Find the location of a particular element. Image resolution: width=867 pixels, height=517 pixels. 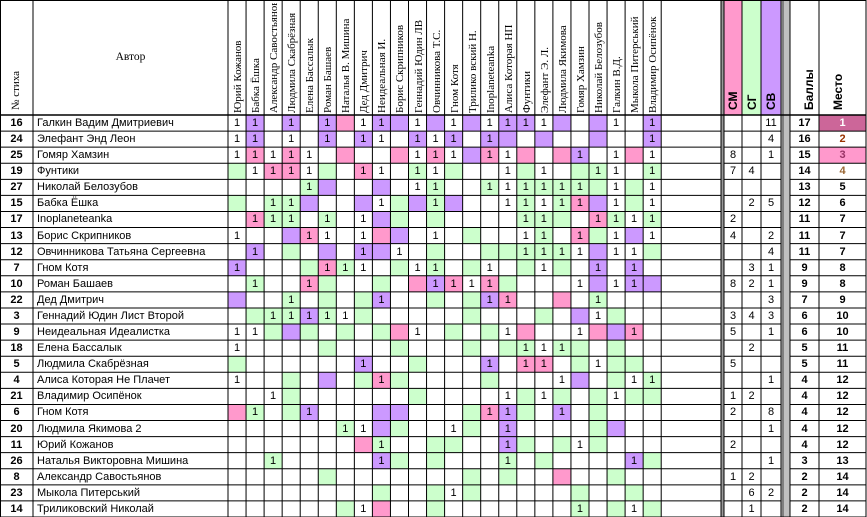

sm-cell: 8 is located at coordinates (733, 155).